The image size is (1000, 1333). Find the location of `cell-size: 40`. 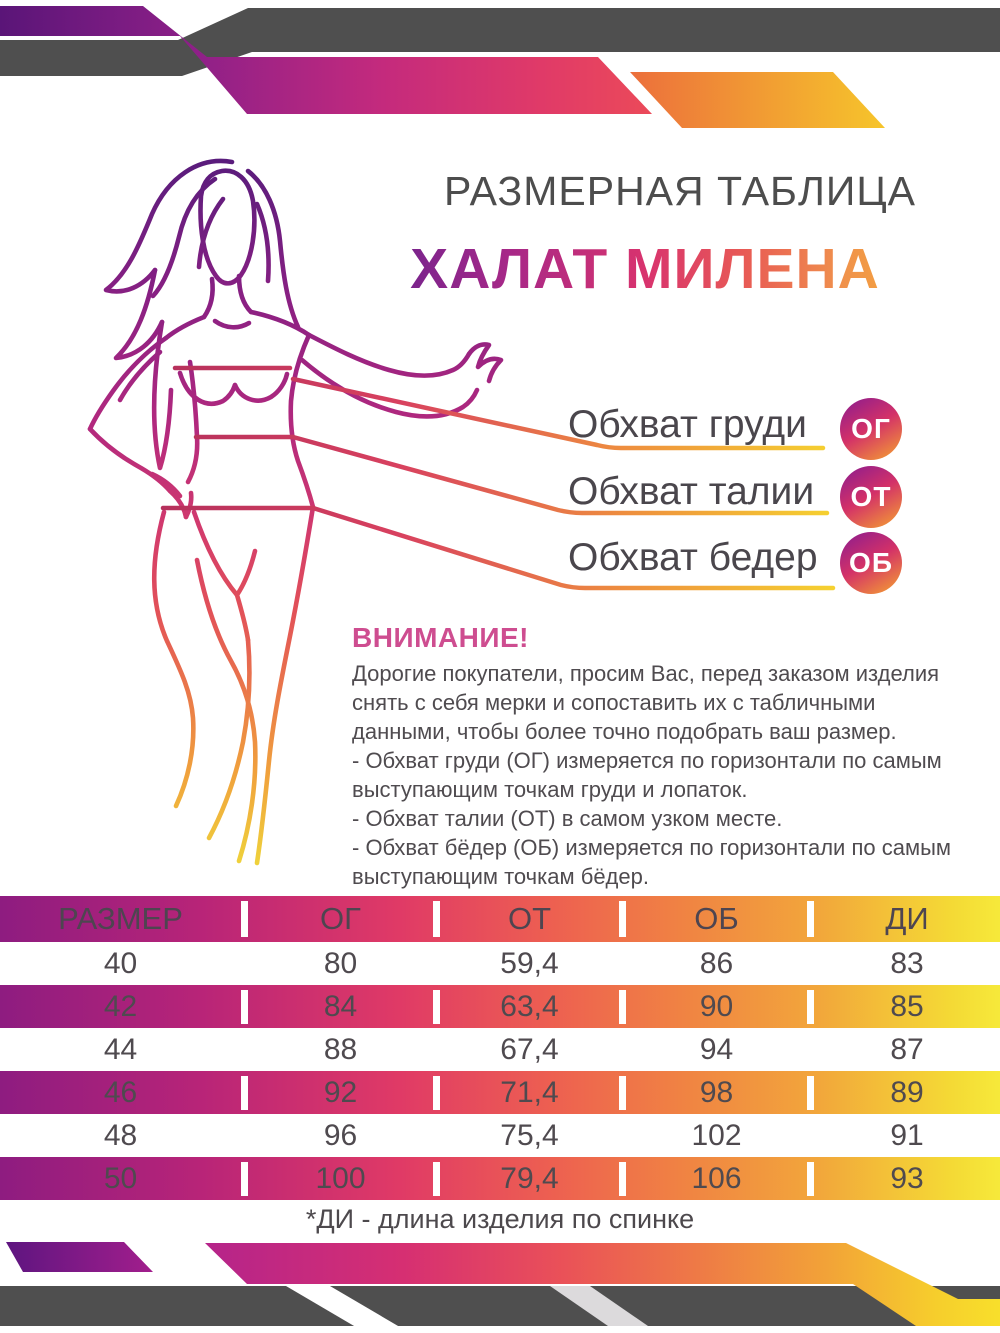

cell-size: 40 is located at coordinates (124, 963).